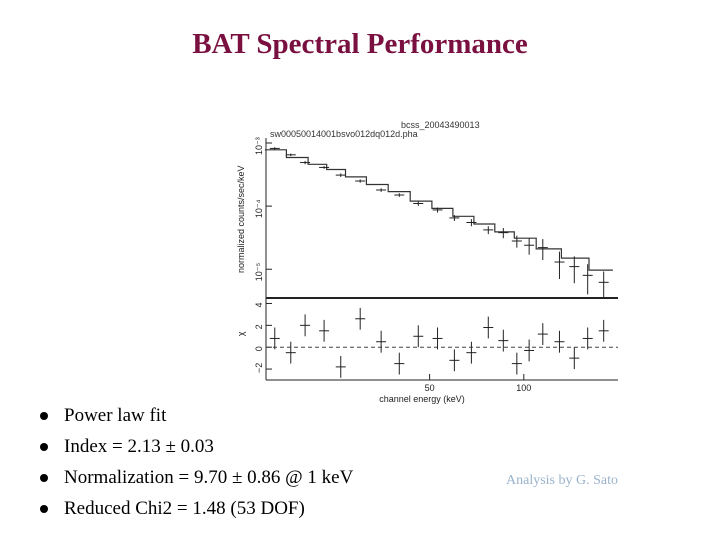 This screenshot has width=720, height=540. What do you see at coordinates (259, 208) in the screenshot?
I see `y-tick-label: 10⁻⁴` at bounding box center [259, 208].